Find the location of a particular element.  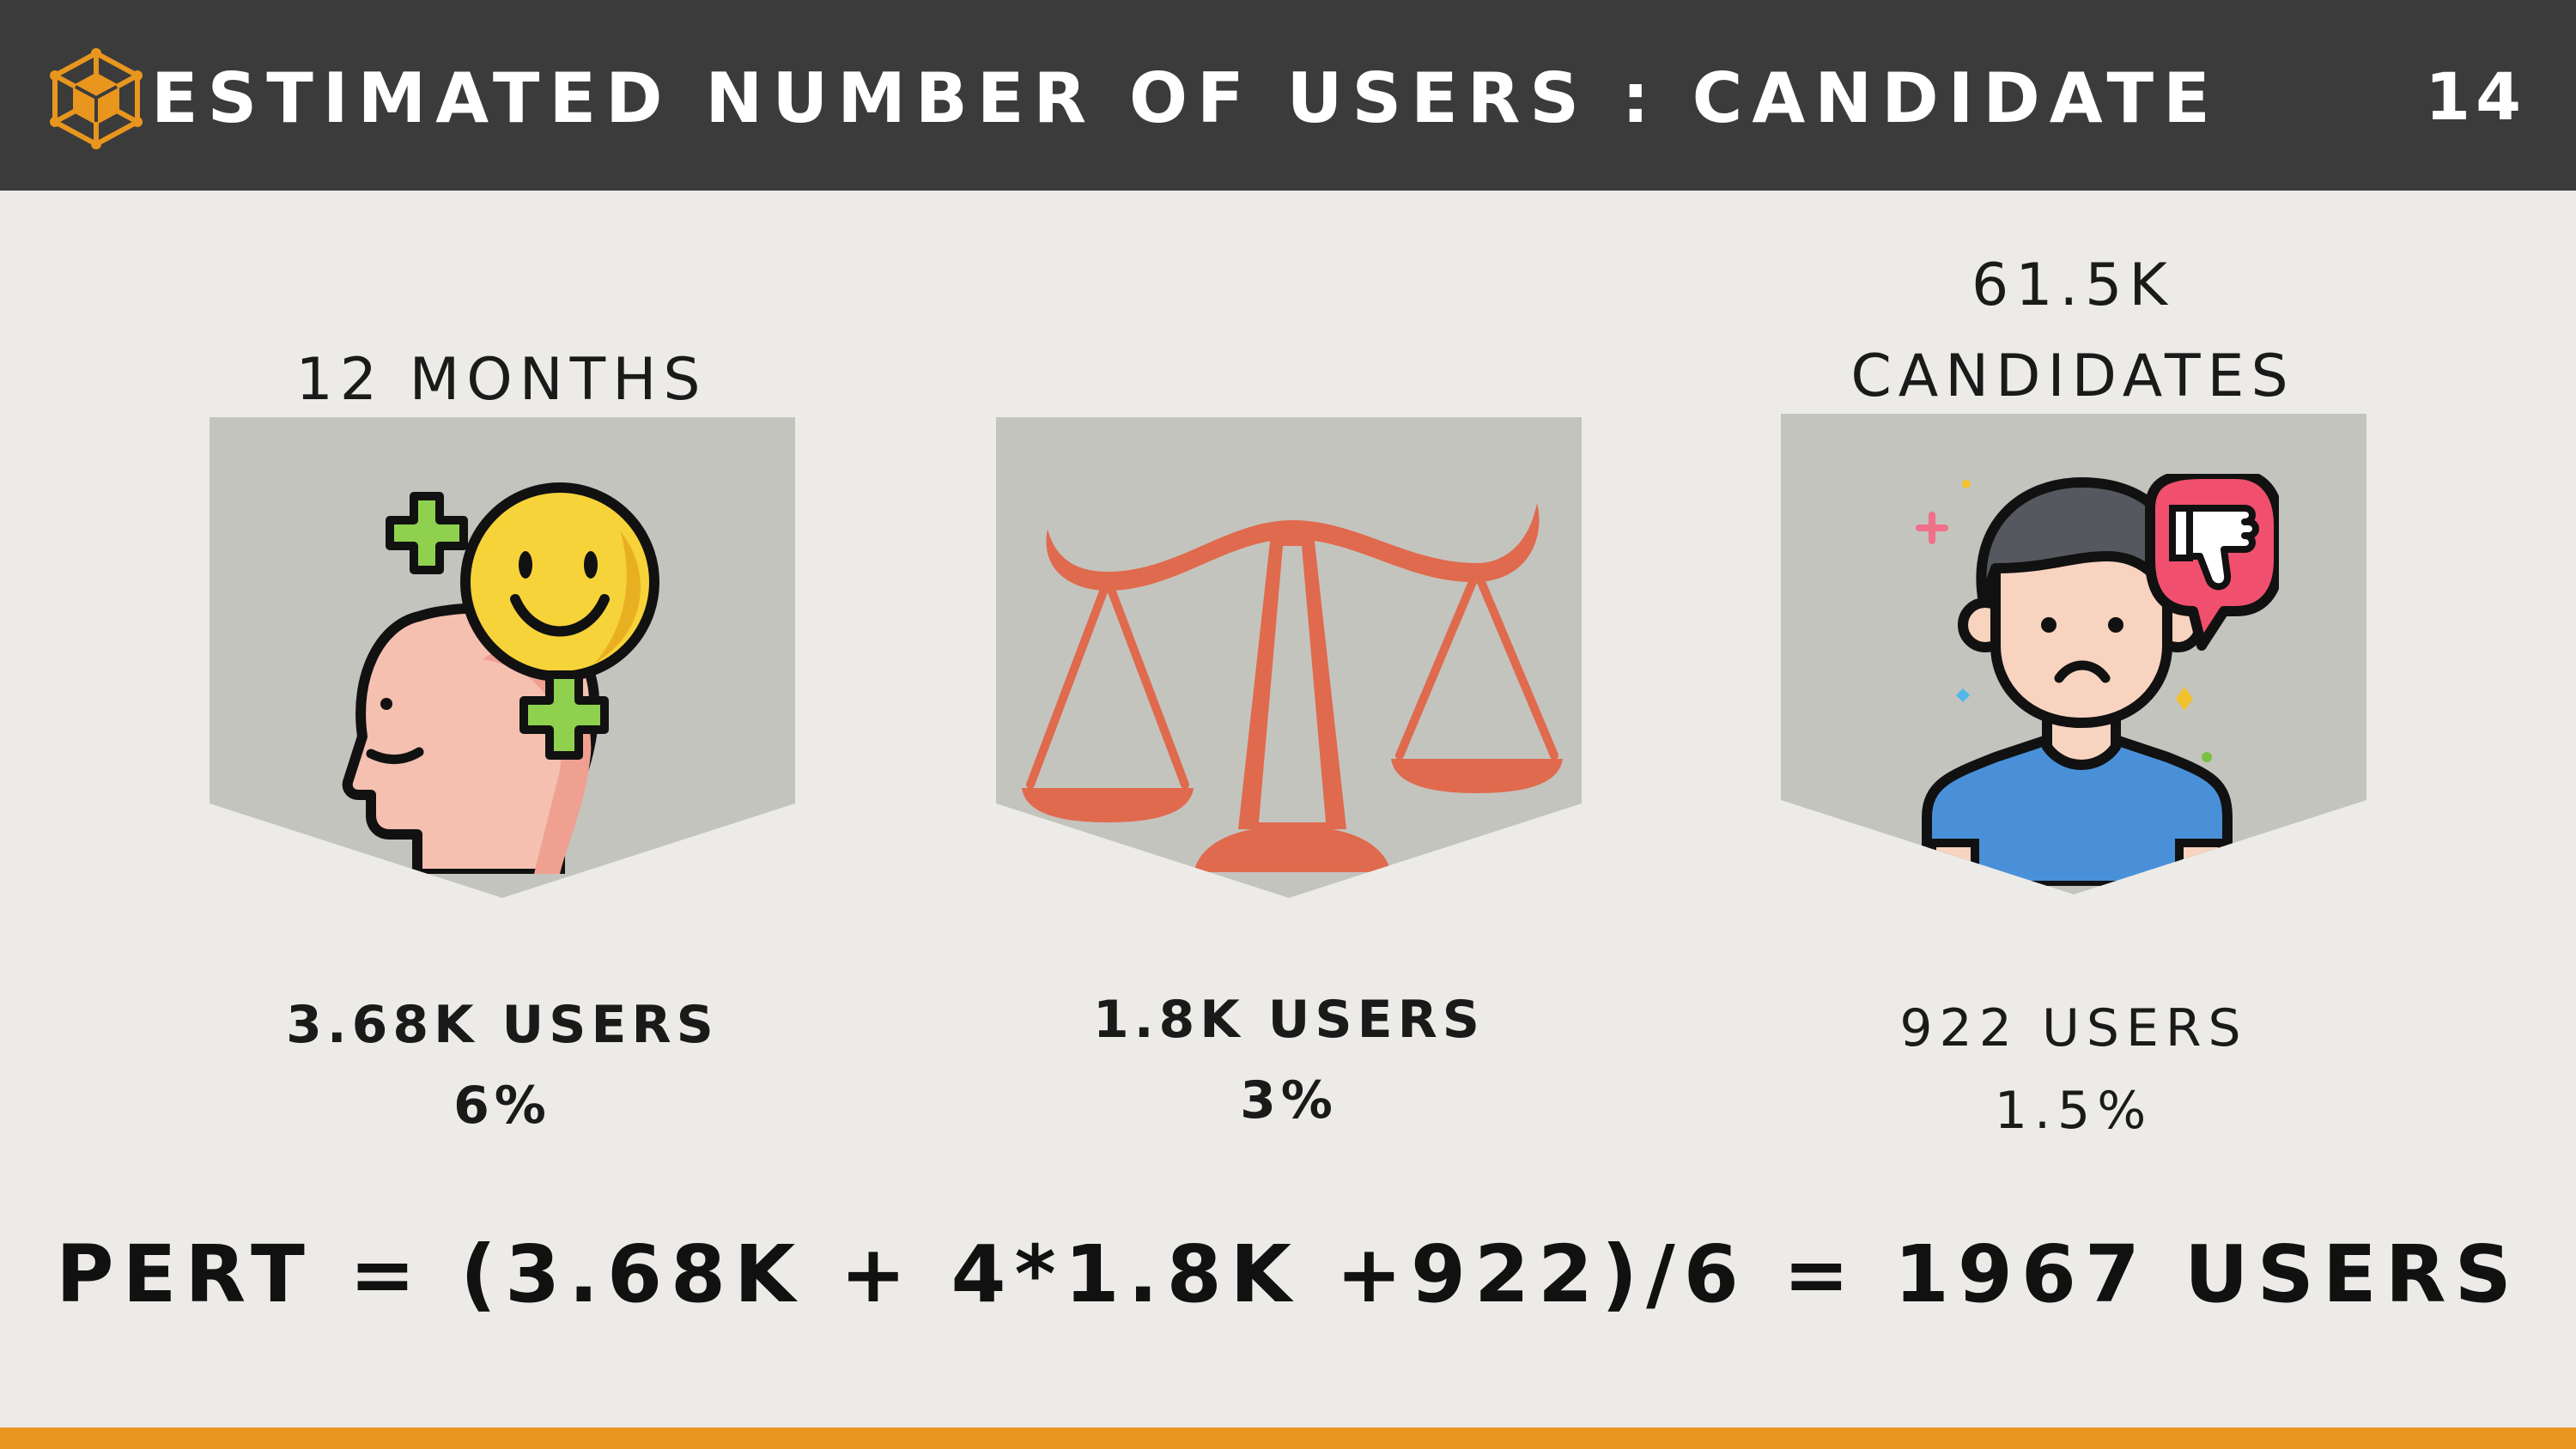

card-3-top-label-line1: 61.5K is located at coordinates (2072, 285).